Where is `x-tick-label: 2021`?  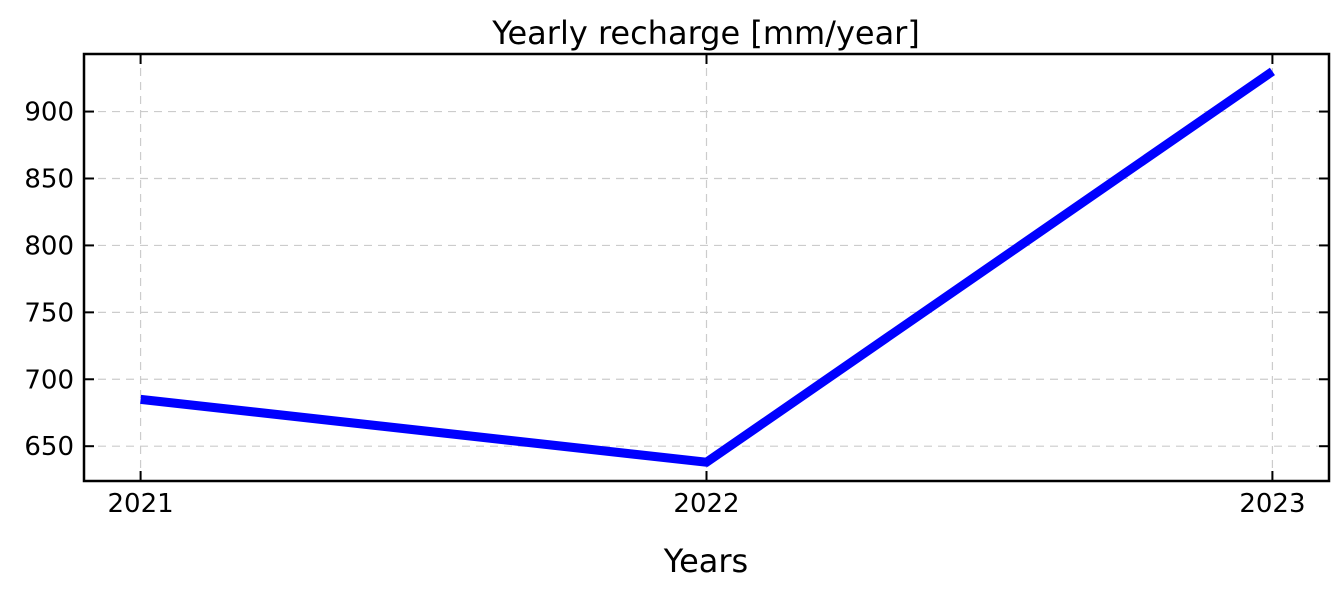
x-tick-label: 2021 is located at coordinates (141, 504).